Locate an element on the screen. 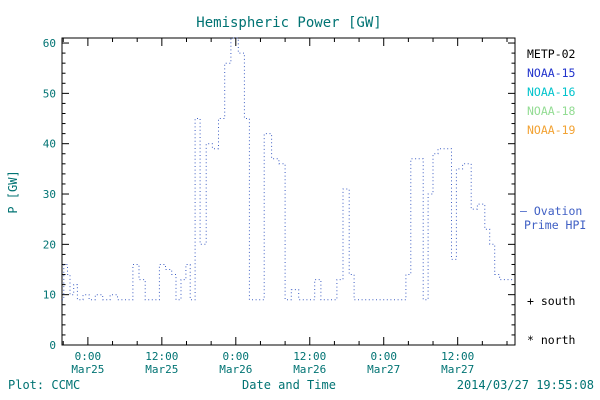 The width and height of the screenshot is (600, 400). y-tick-label: 20 is located at coordinates (49, 244).